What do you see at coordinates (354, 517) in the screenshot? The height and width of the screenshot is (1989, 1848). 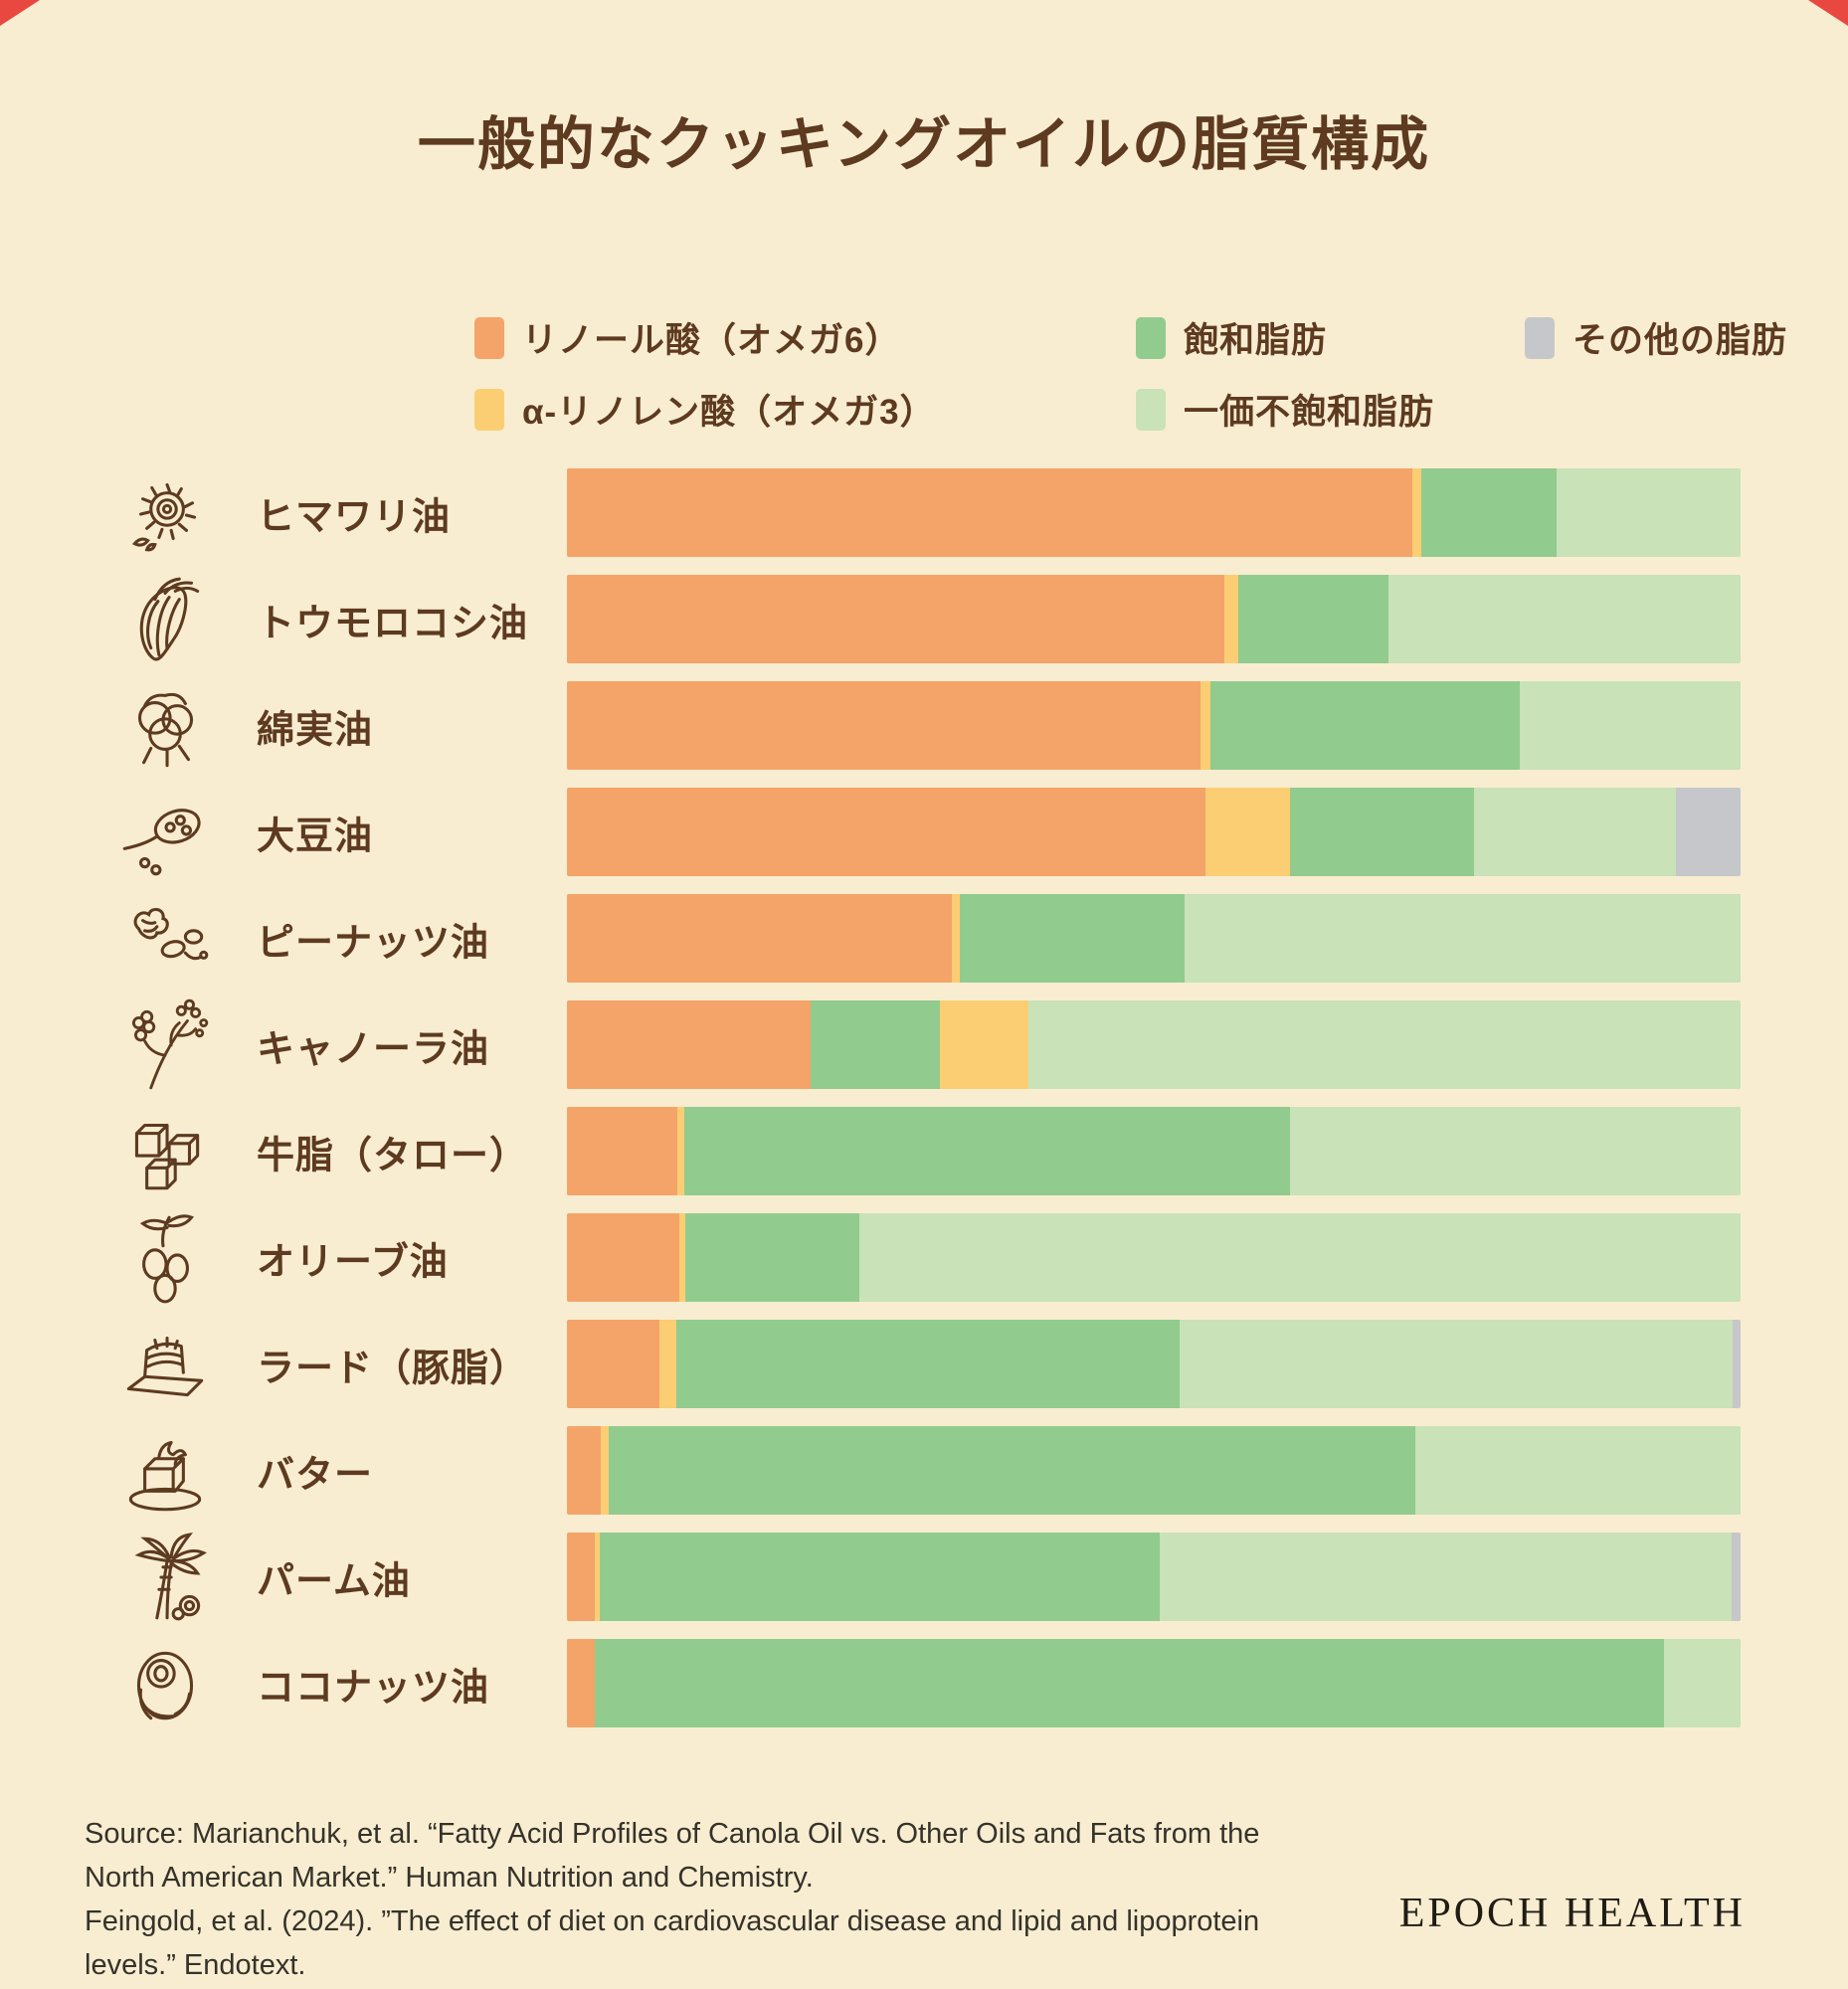 I see `oil-label: ヒマワリ油` at bounding box center [354, 517].